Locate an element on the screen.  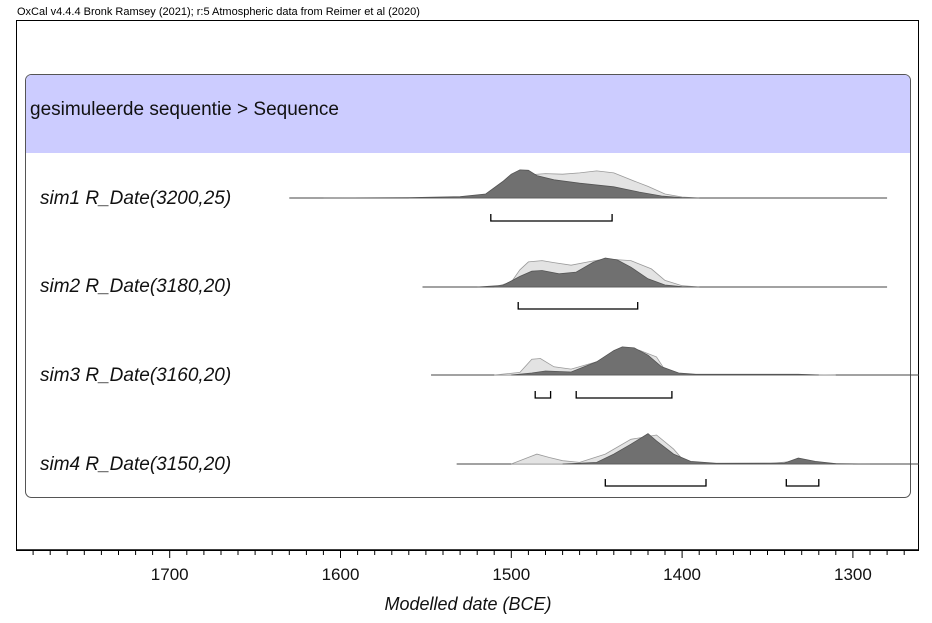
distribution-row: sim4 R_Date(3150,20) is located at coordinates (479, 460).